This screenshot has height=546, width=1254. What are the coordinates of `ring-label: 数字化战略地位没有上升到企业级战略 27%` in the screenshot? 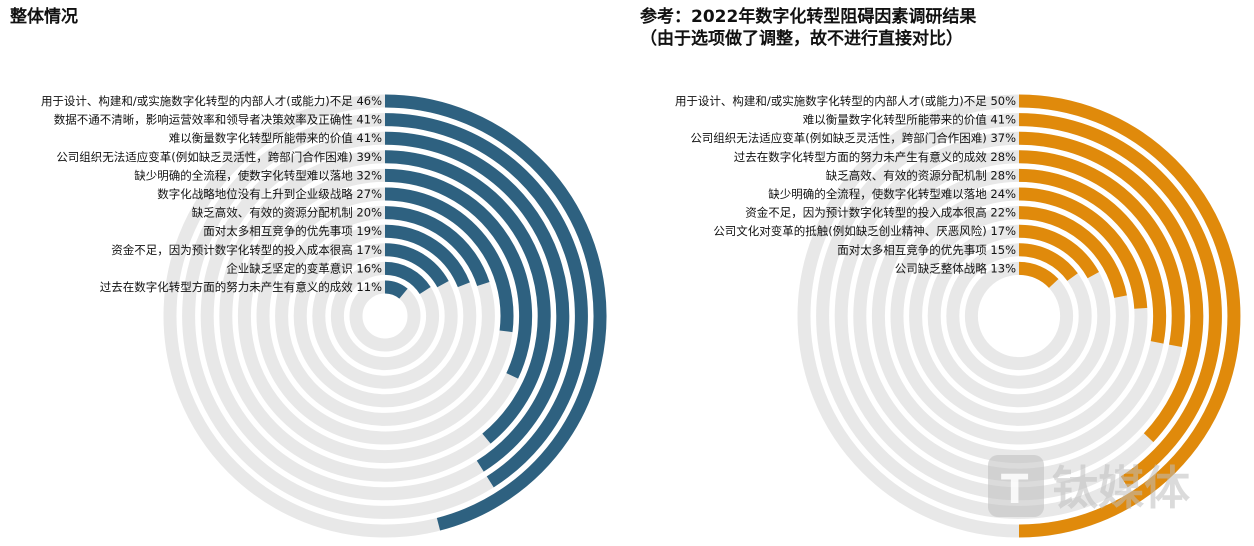 It's located at (269, 194).